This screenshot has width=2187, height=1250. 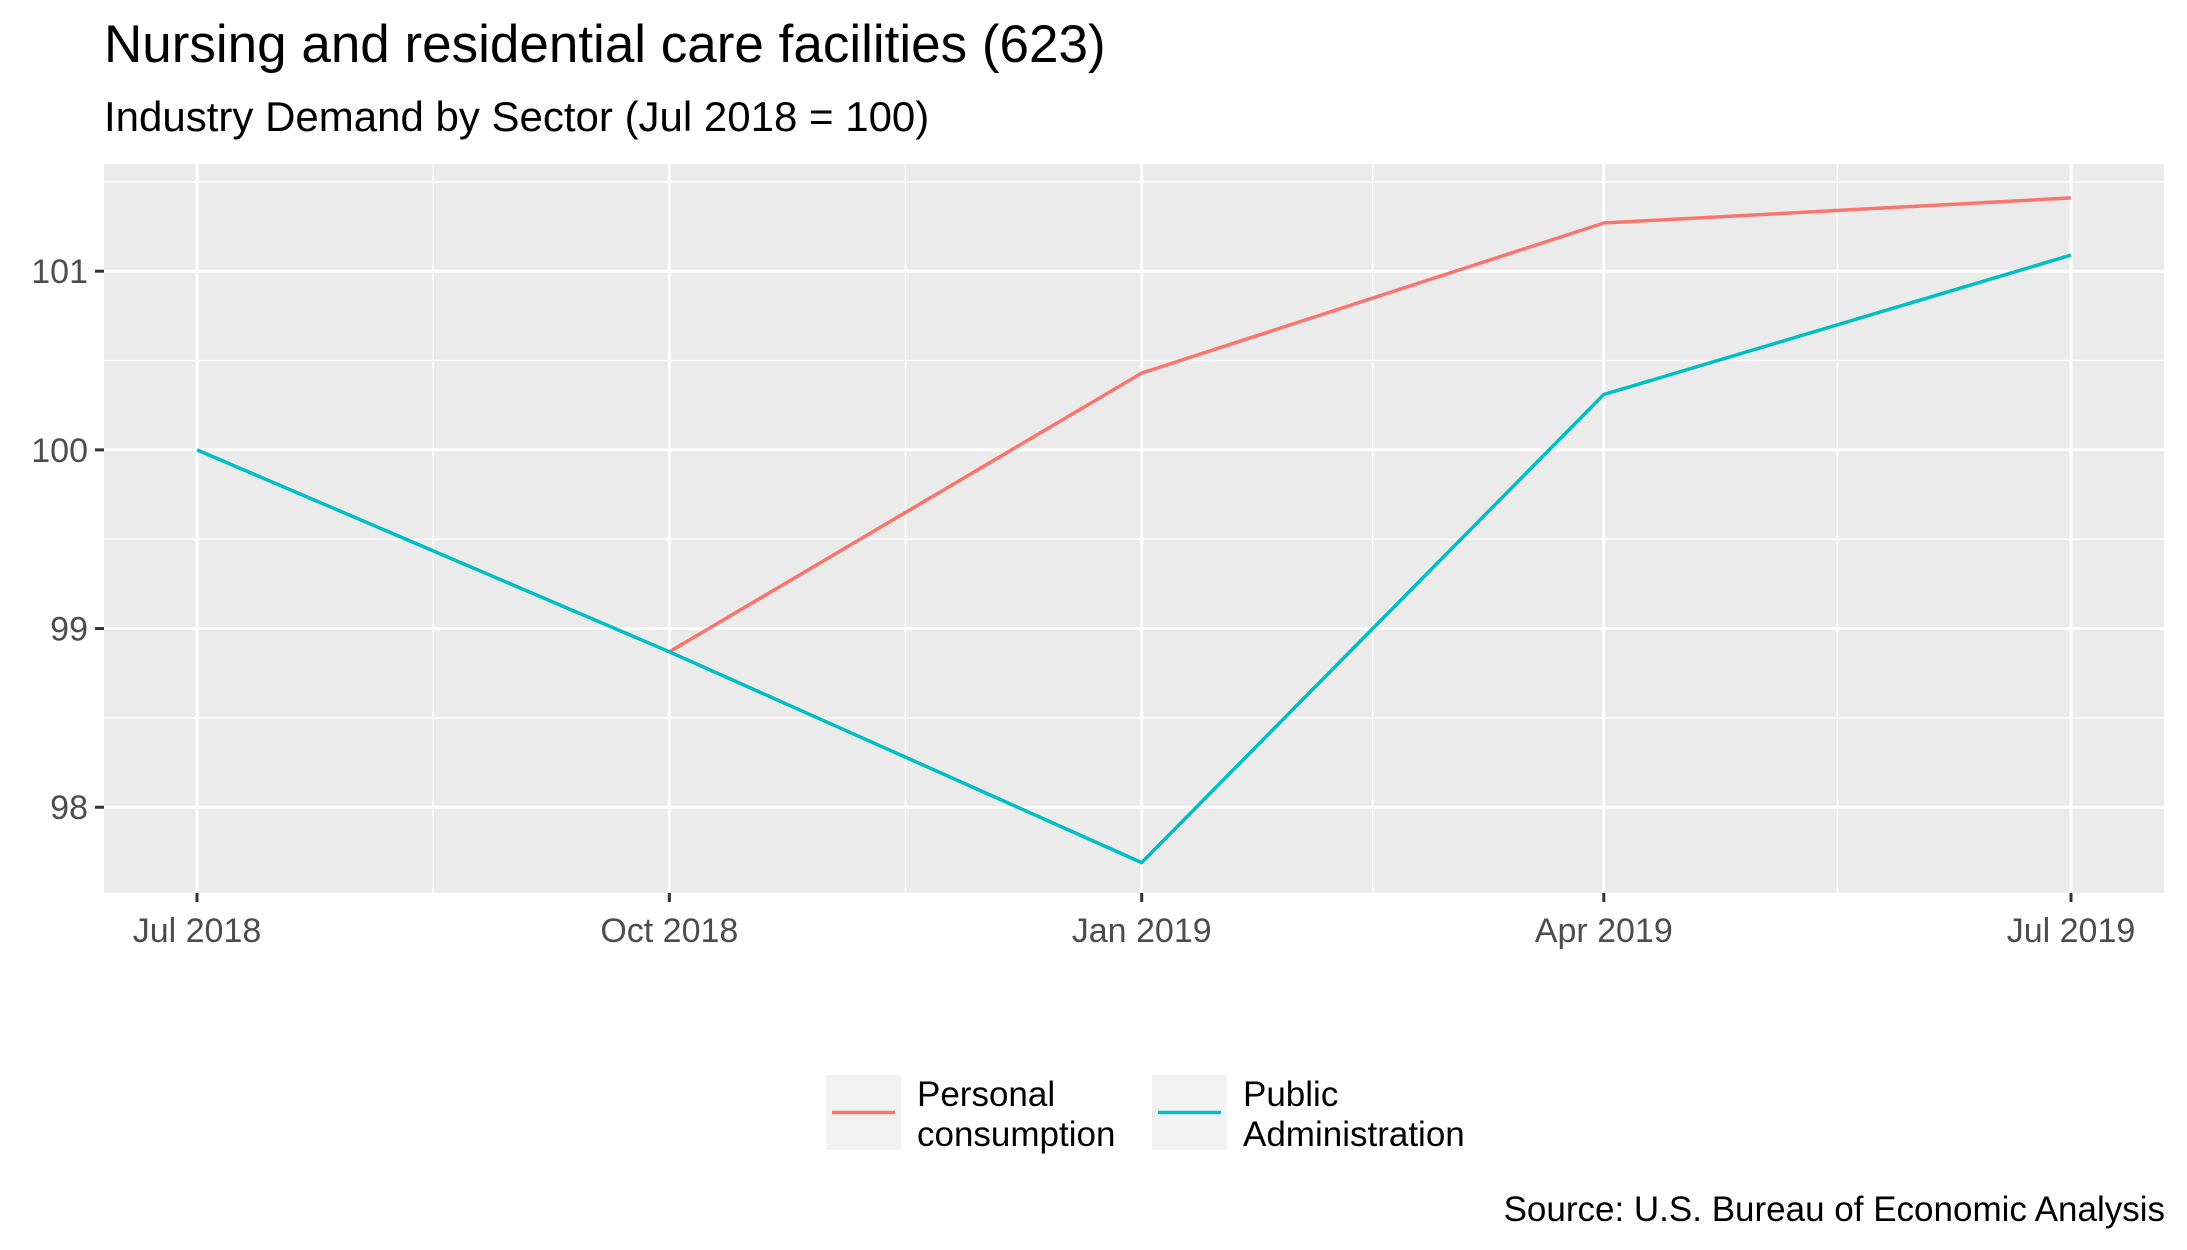 I want to click on y-tick-label: 101, so click(x=59, y=272).